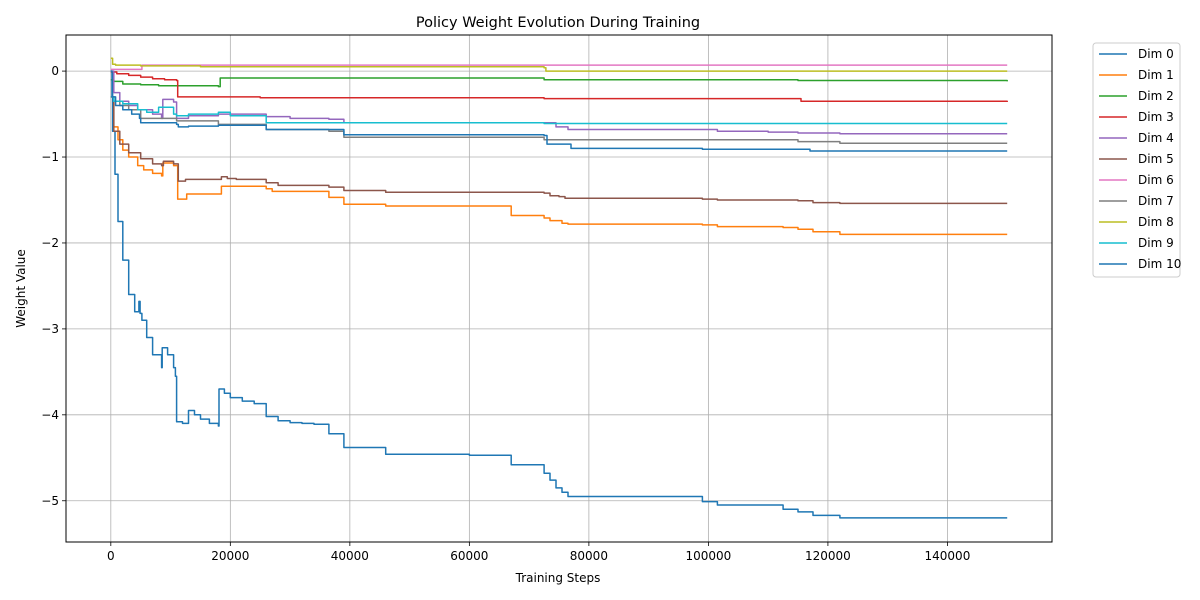  What do you see at coordinates (708, 556) in the screenshot?
I see `x-tick-label: 100000` at bounding box center [708, 556].